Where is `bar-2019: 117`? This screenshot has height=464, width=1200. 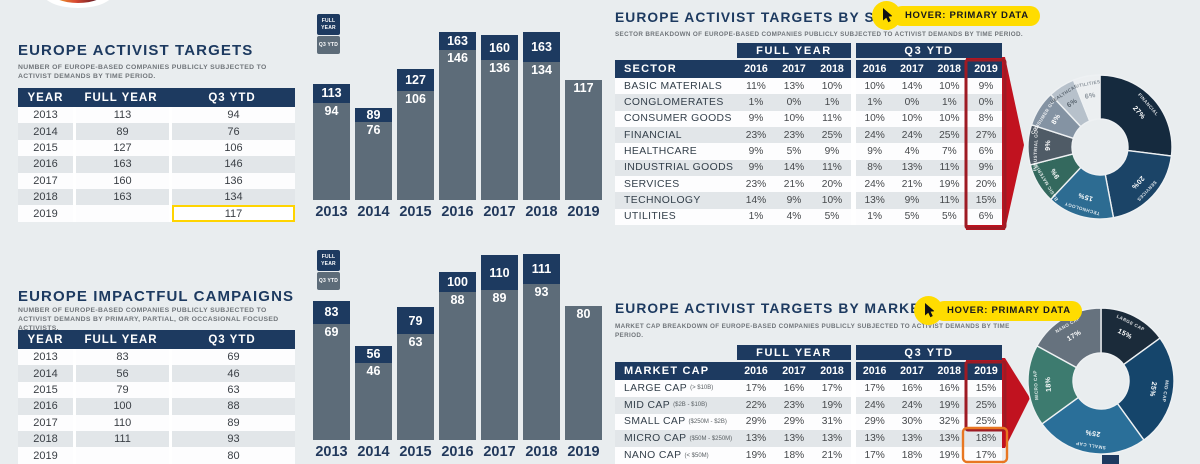 bar-2019: 117 is located at coordinates (583, 112).